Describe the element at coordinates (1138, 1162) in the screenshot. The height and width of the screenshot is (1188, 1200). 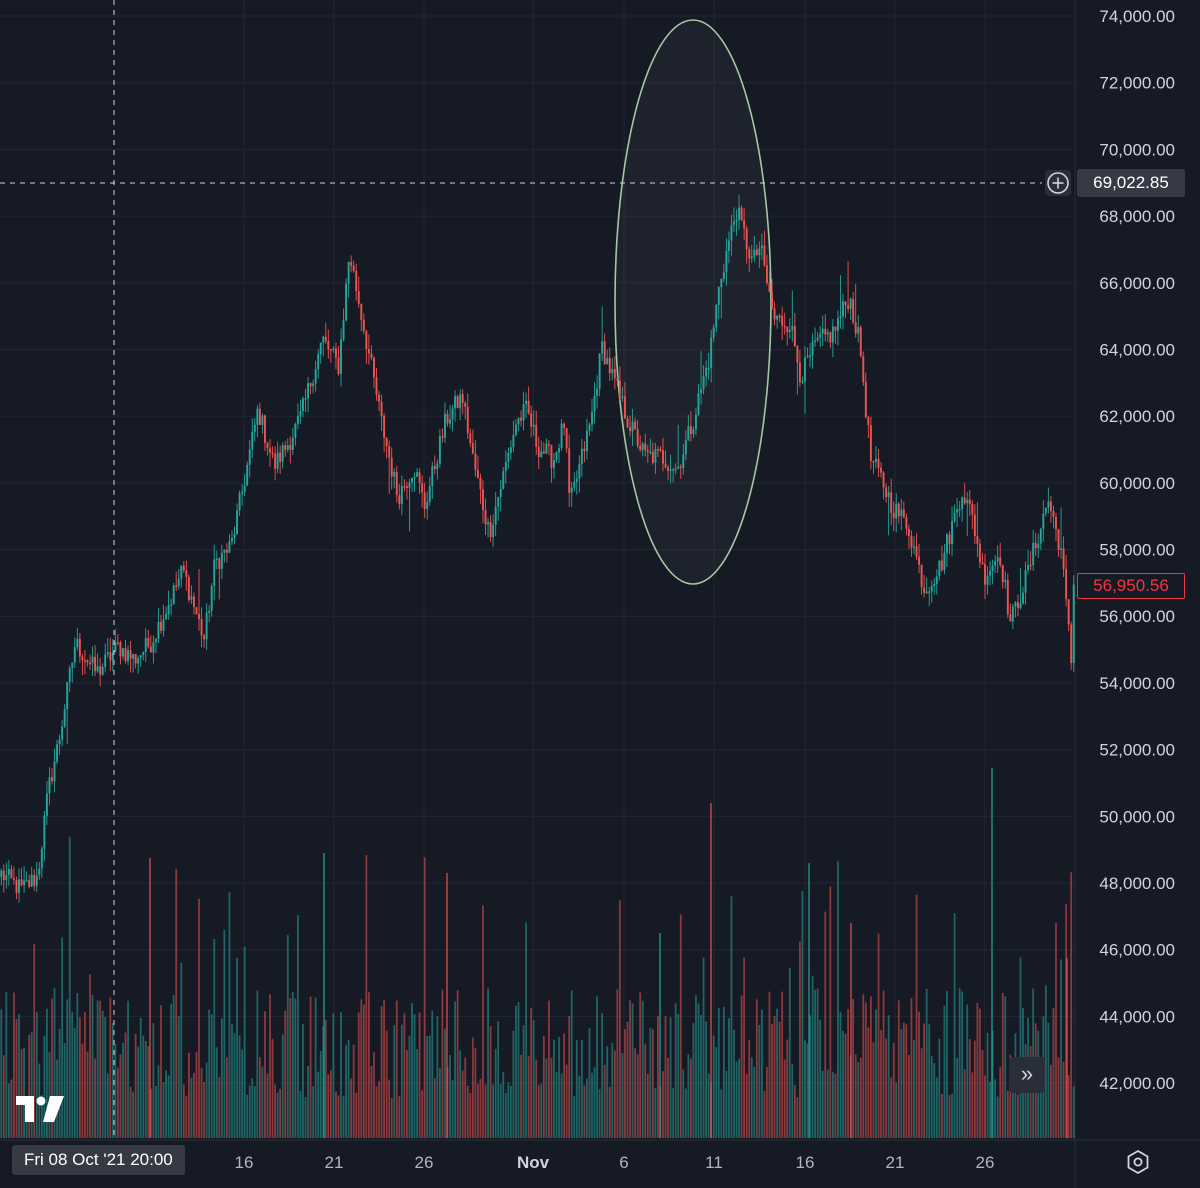
I see `settings-hexagon-icon` at that location.